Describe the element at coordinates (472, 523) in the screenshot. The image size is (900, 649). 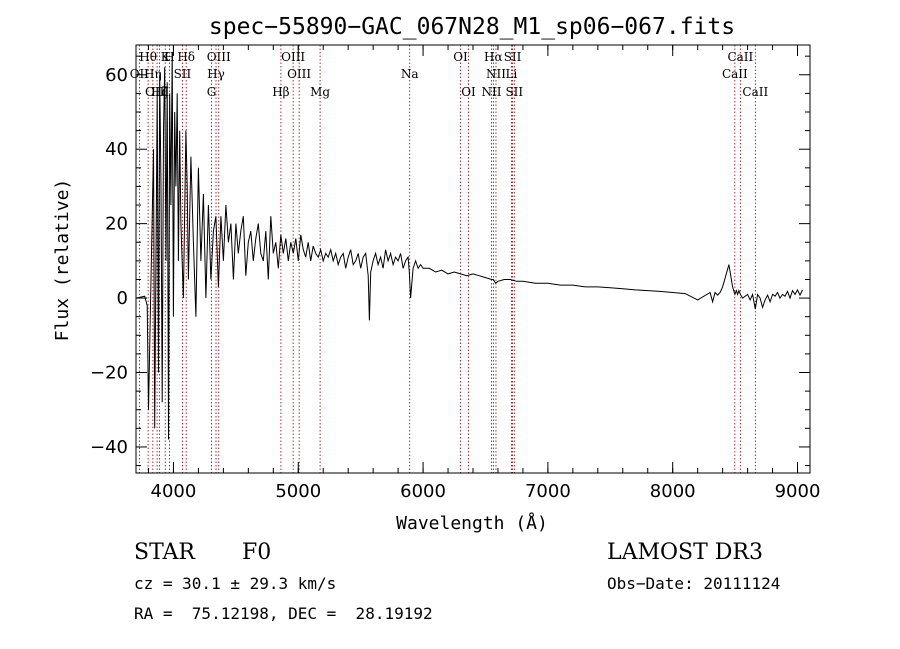
I see `x-axis-label: Wavelength (Å)` at that location.